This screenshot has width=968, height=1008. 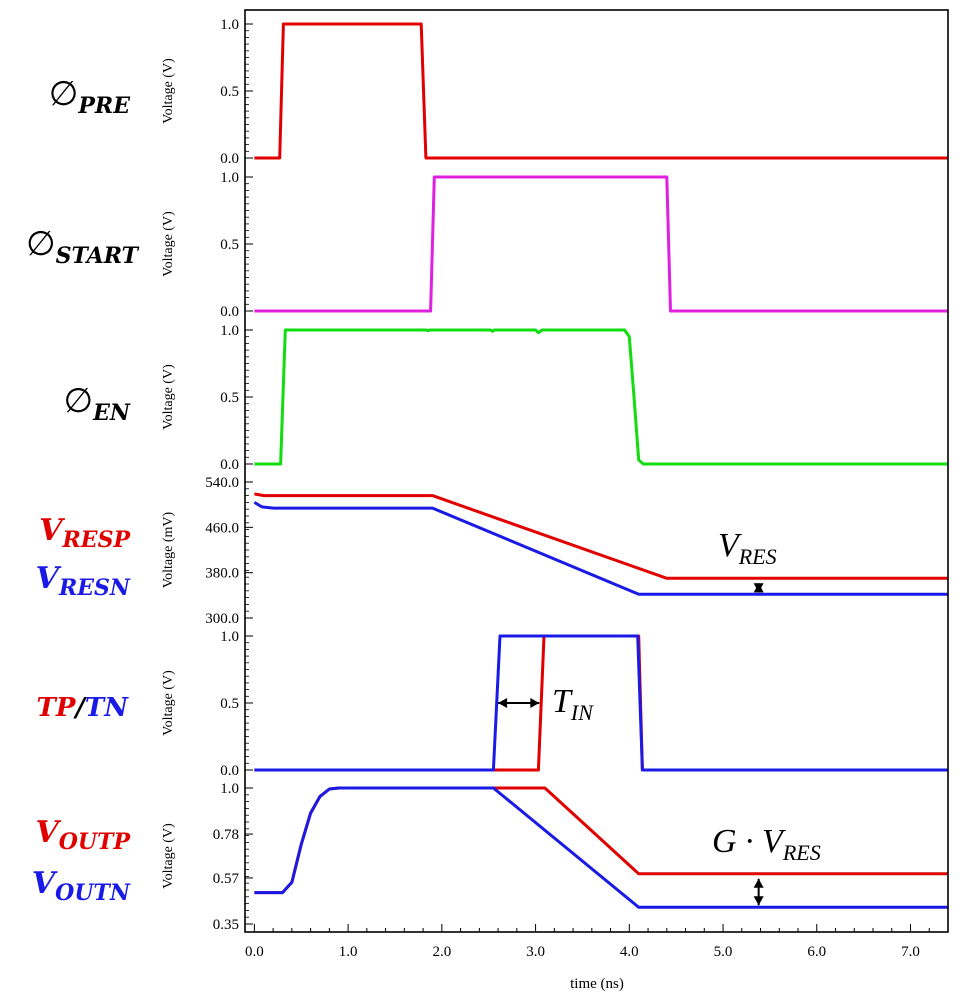 I want to click on x-axis: time (ns) 0.0 1.0 2.0 3.0 4.0 5.0 6.0 7.0, so click(x=597, y=958).